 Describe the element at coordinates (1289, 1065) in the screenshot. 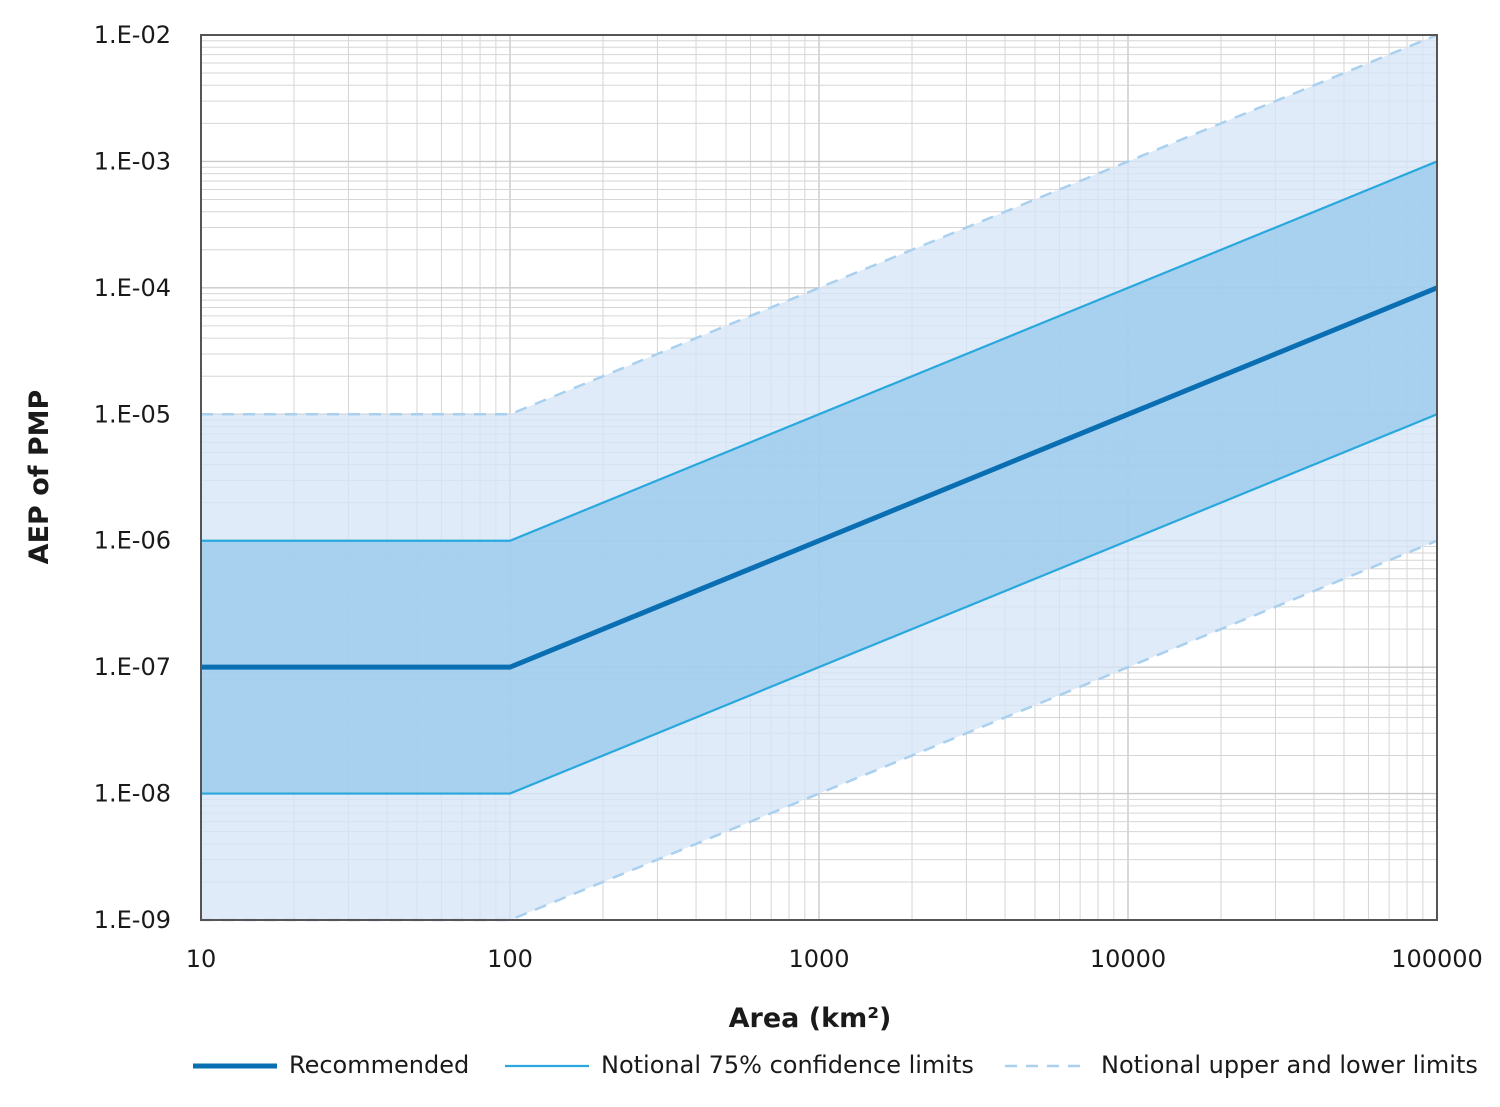

I see `legend-label: Notional upper and lower limits` at that location.